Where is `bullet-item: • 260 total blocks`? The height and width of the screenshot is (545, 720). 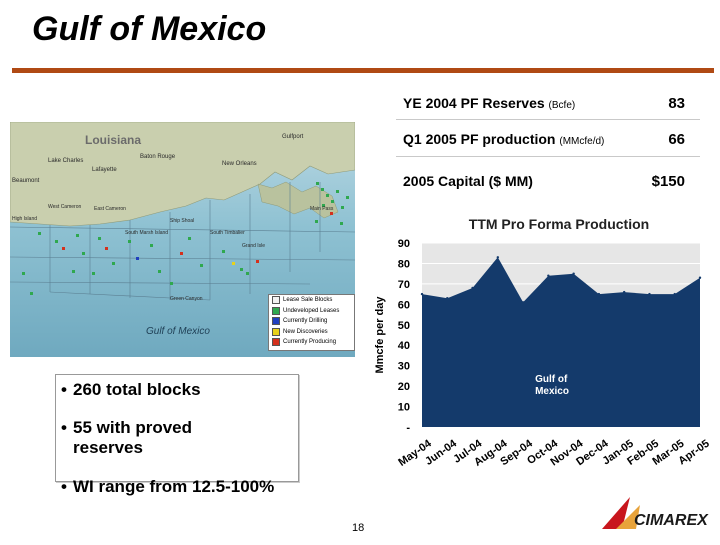 bullet-item: • 260 total blocks is located at coordinates (174, 390).